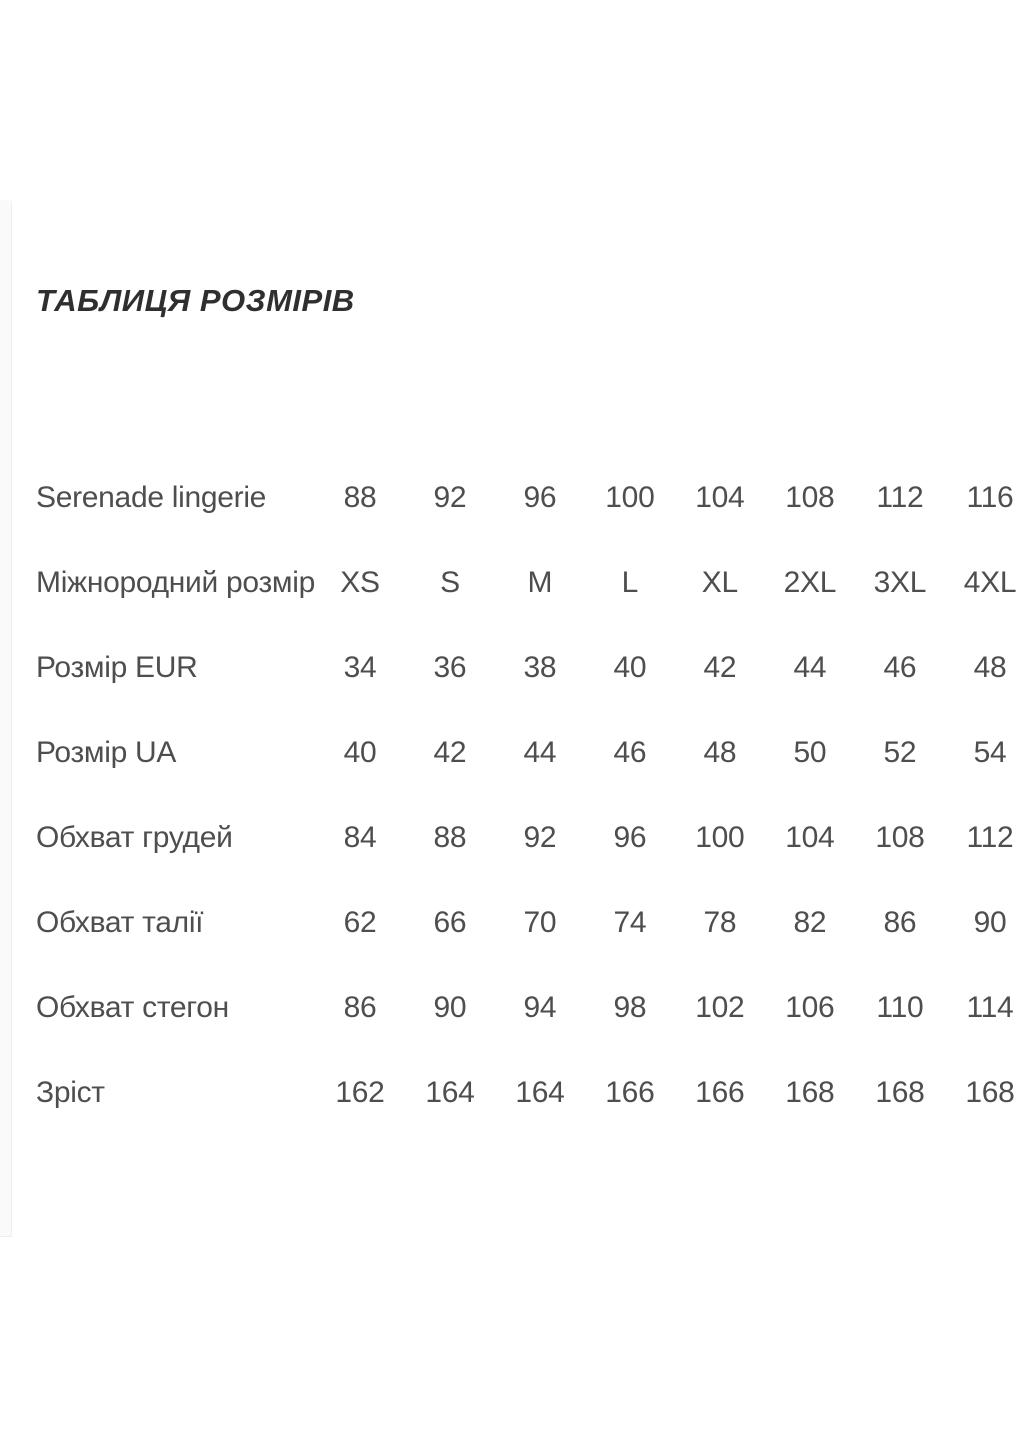 The width and height of the screenshot is (1035, 1440). I want to click on size-cell: 34, so click(360, 667).